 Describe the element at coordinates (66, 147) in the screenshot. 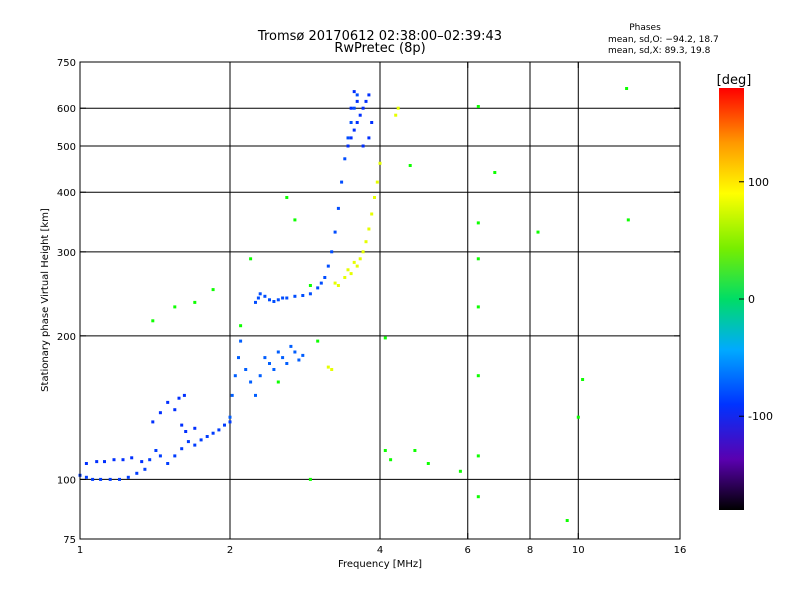

I see `y-tick-label: 500` at that location.